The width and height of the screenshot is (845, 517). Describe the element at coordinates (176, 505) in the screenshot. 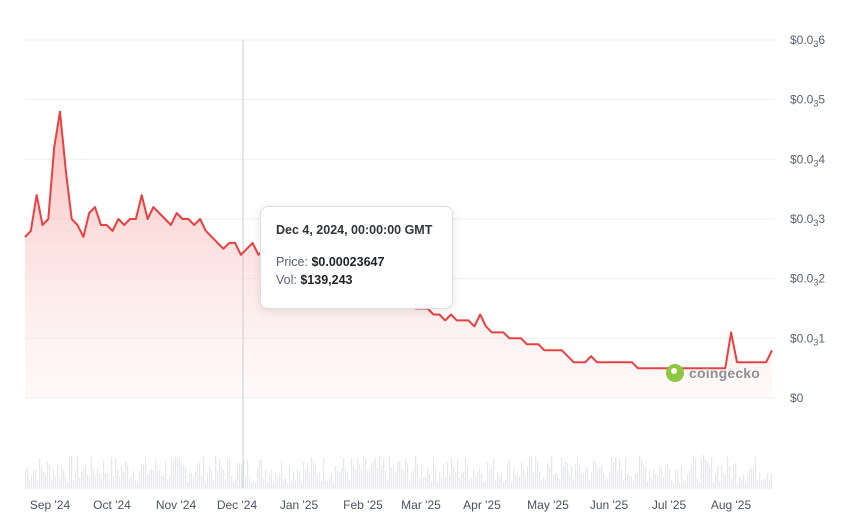

I see `x-tick-label: Nov '24` at that location.